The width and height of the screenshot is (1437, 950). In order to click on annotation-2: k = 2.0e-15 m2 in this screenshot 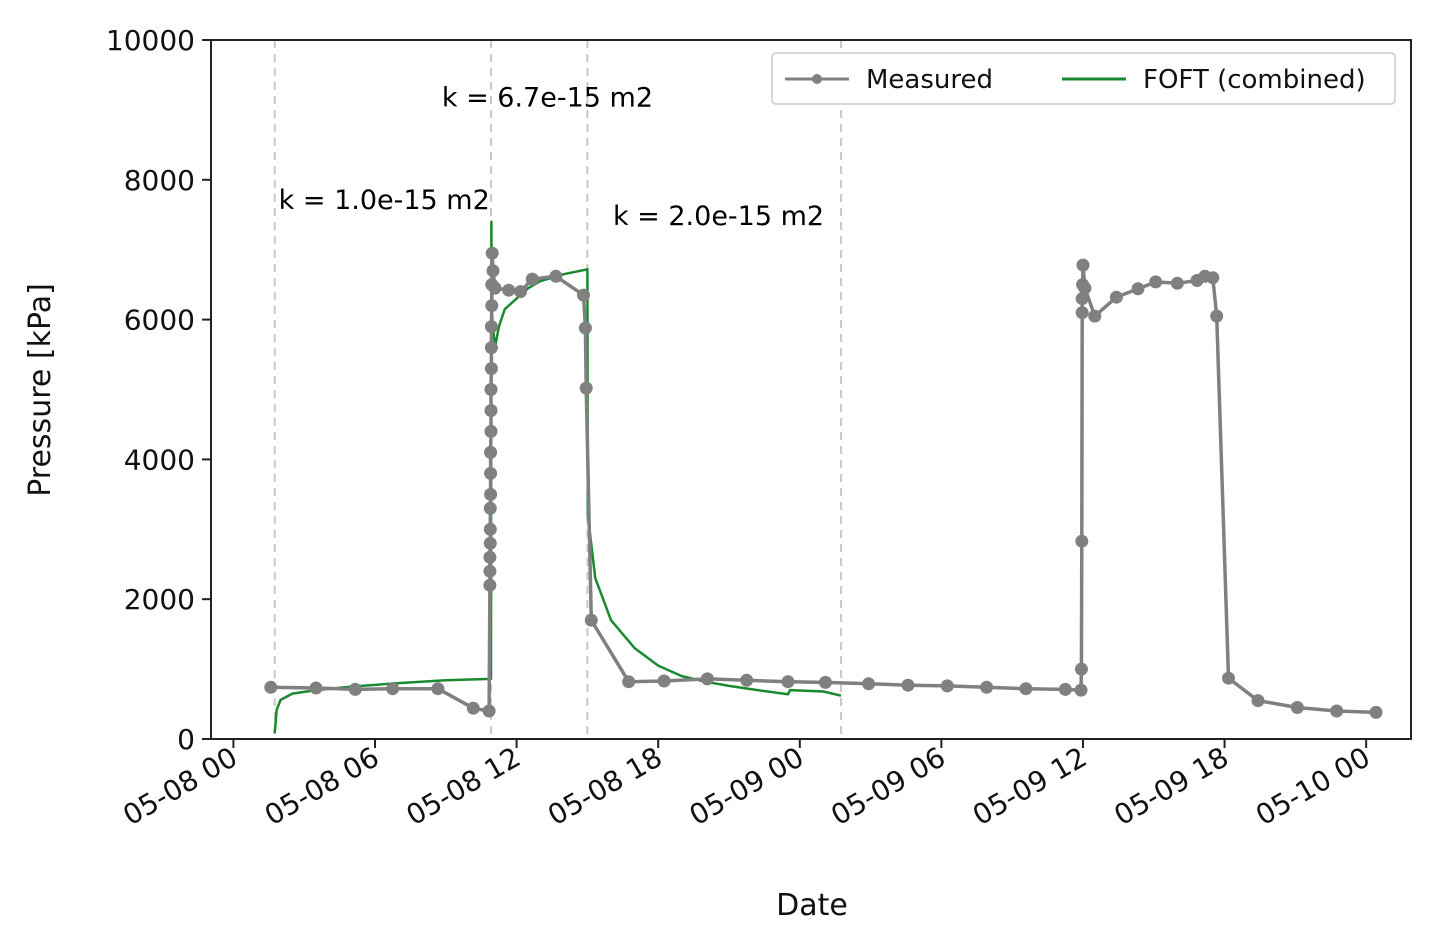, I will do `click(718, 216)`.